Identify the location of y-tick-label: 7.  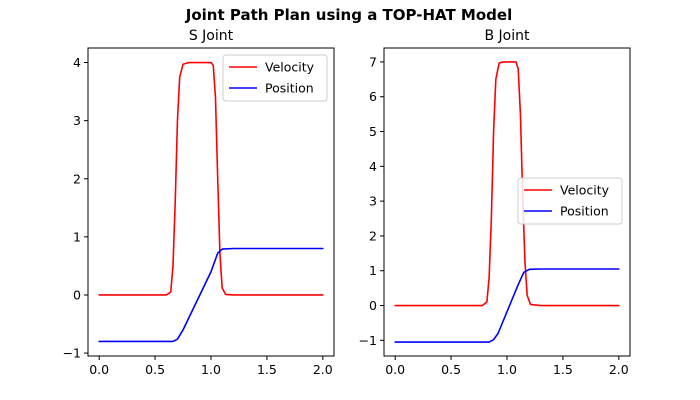
(373, 61).